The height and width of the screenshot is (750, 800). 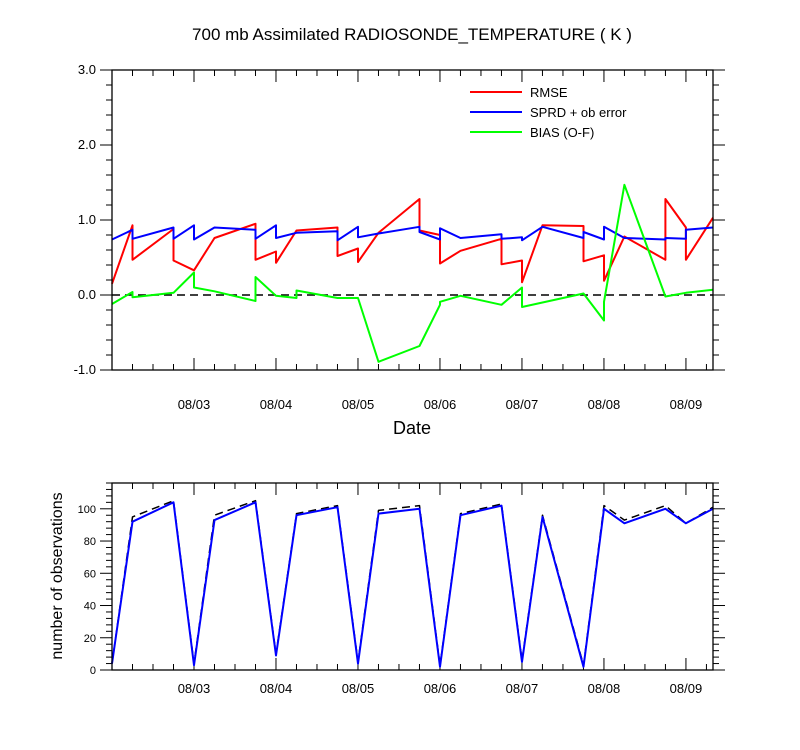 What do you see at coordinates (87, 510) in the screenshot?
I see `y-tick-label: 100` at bounding box center [87, 510].